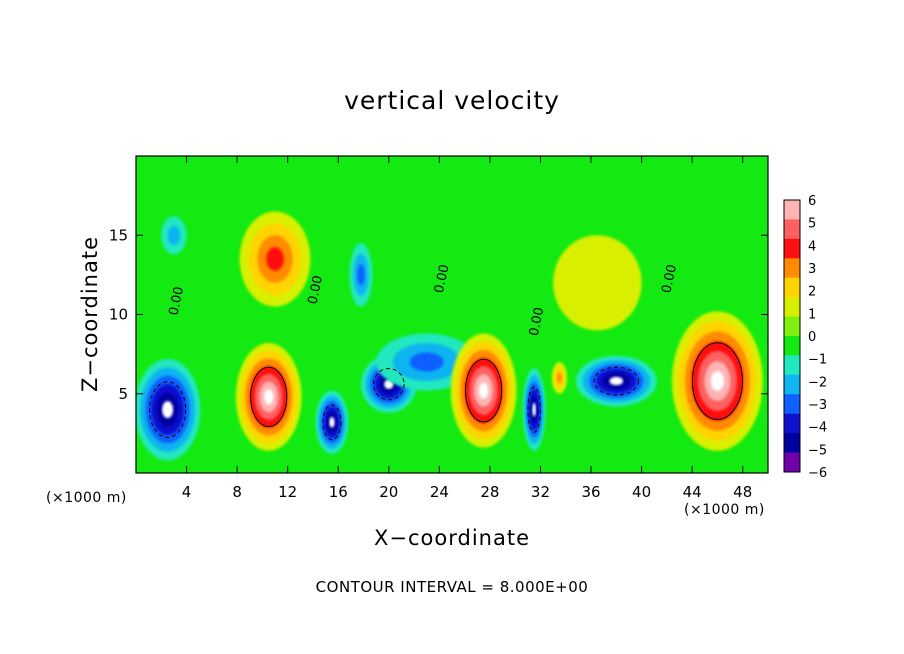 The height and width of the screenshot is (654, 904). Describe the element at coordinates (812, 314) in the screenshot. I see `colorbar-label-5: 1` at that location.